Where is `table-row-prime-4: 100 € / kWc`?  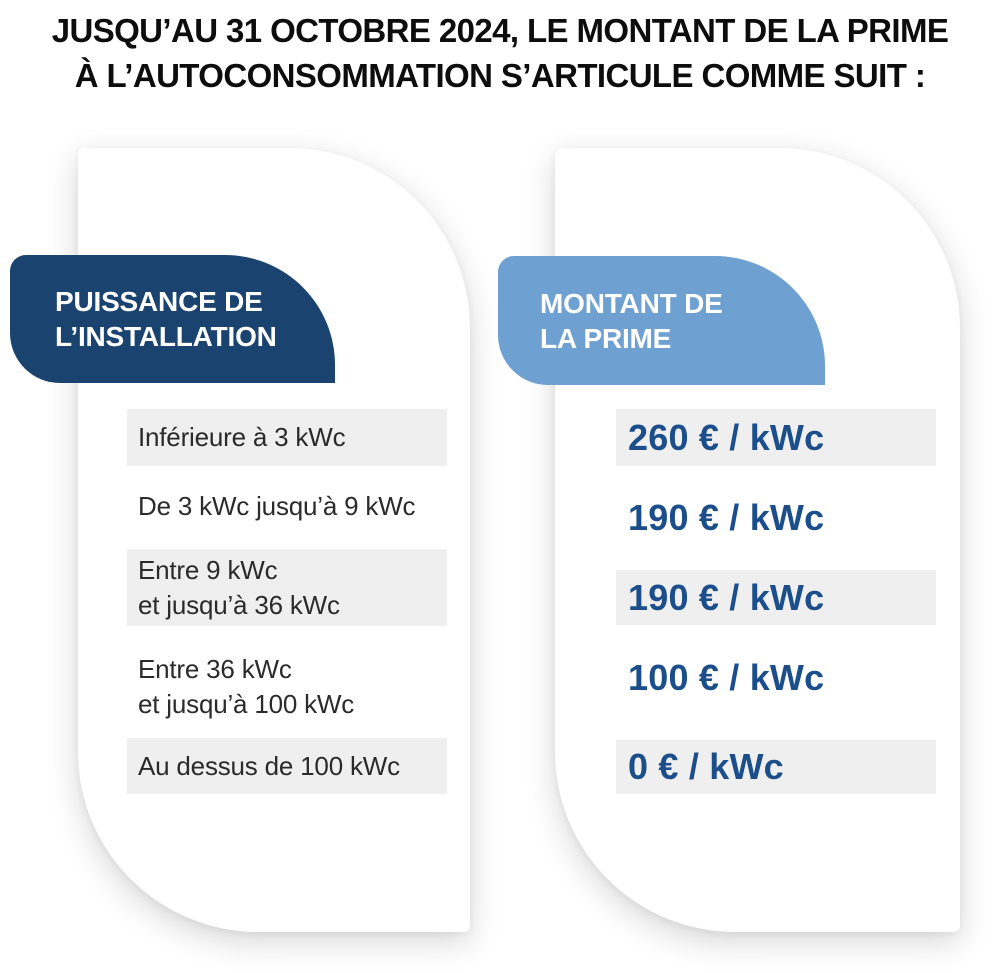
table-row-prime-4: 100 € / kWc is located at coordinates (776, 678).